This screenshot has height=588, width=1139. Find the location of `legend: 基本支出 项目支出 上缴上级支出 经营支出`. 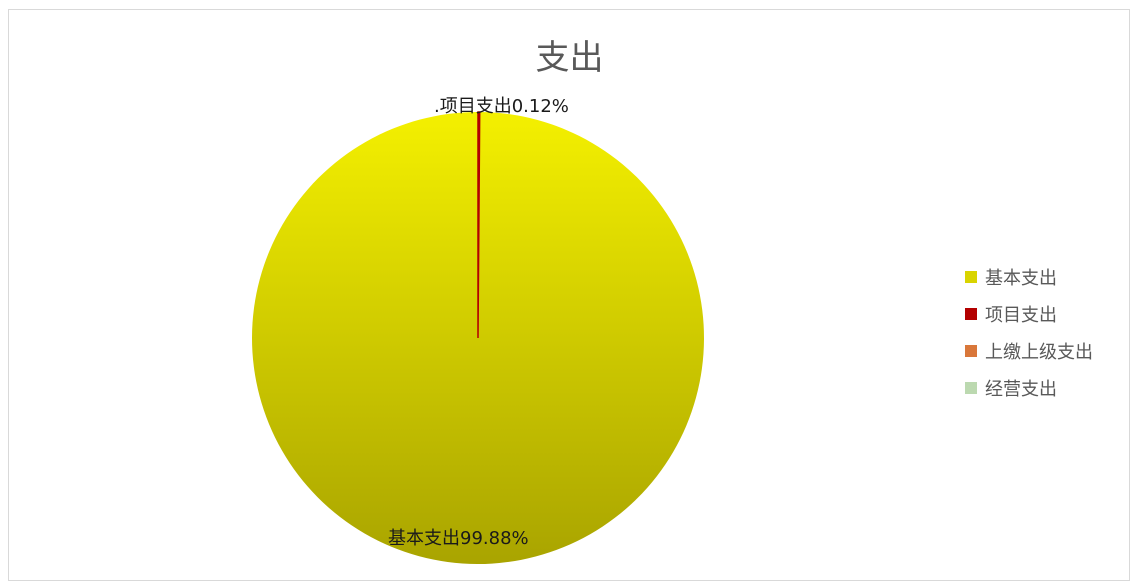

legend: 基本支出 项目支出 上缴上级支出 经营支出 is located at coordinates (1029, 332).